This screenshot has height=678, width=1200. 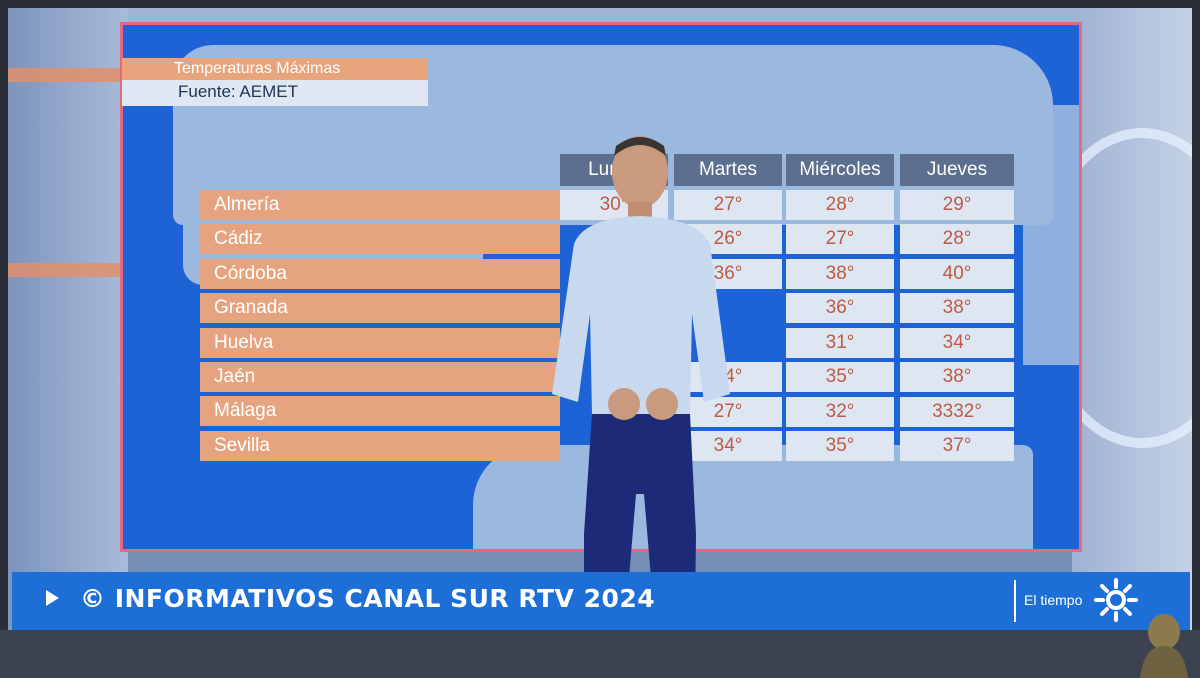 What do you see at coordinates (1053, 600) in the screenshot?
I see `program-name: El tiempo` at bounding box center [1053, 600].